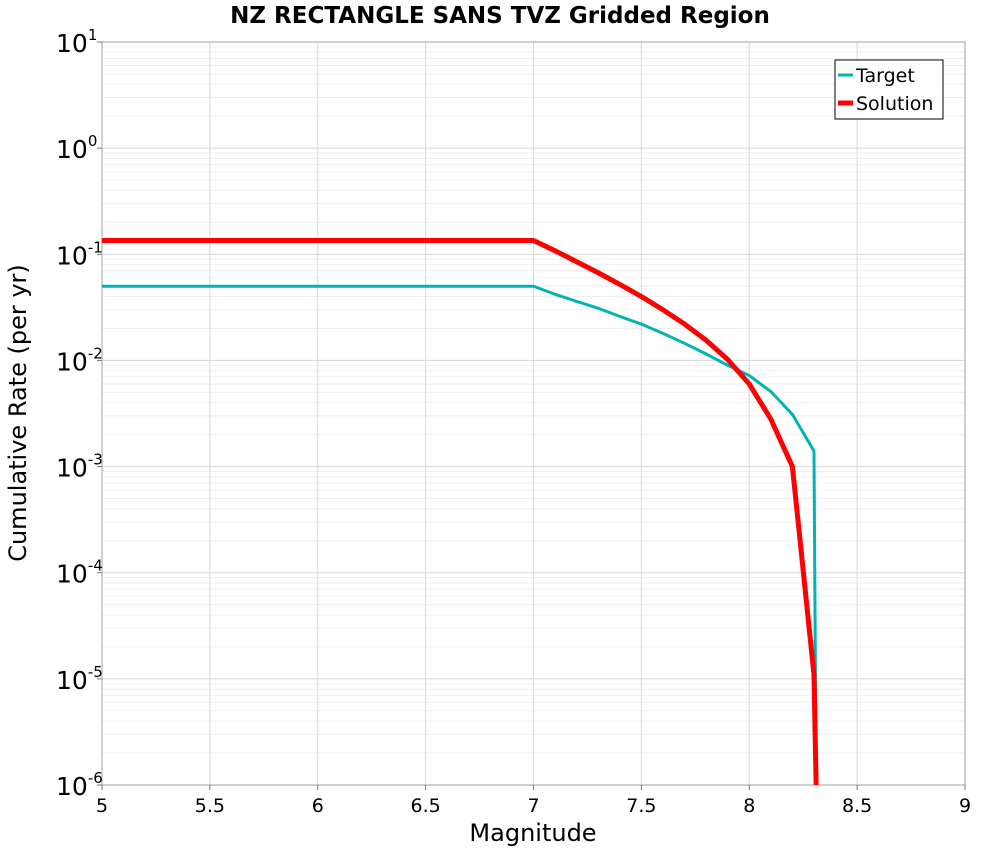 This screenshot has height=850, width=1000. I want to click on legend-box, so click(889, 89).